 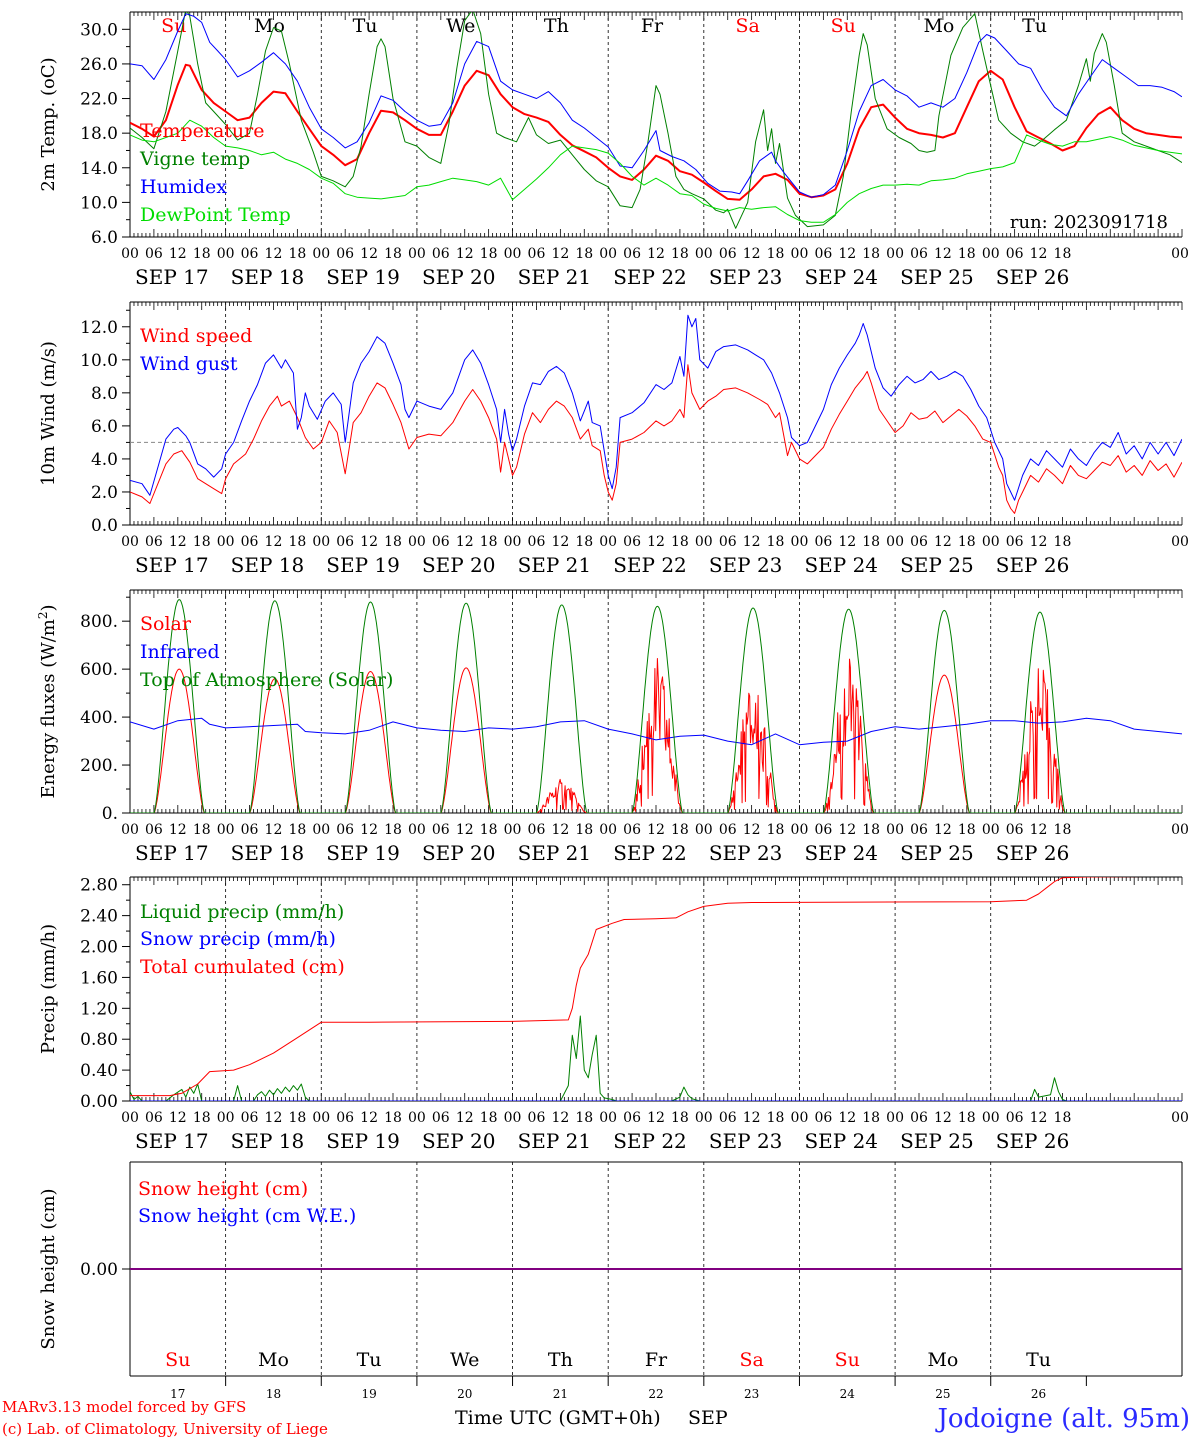 I want to click on series-line-humidex, so click(x=656, y=105).